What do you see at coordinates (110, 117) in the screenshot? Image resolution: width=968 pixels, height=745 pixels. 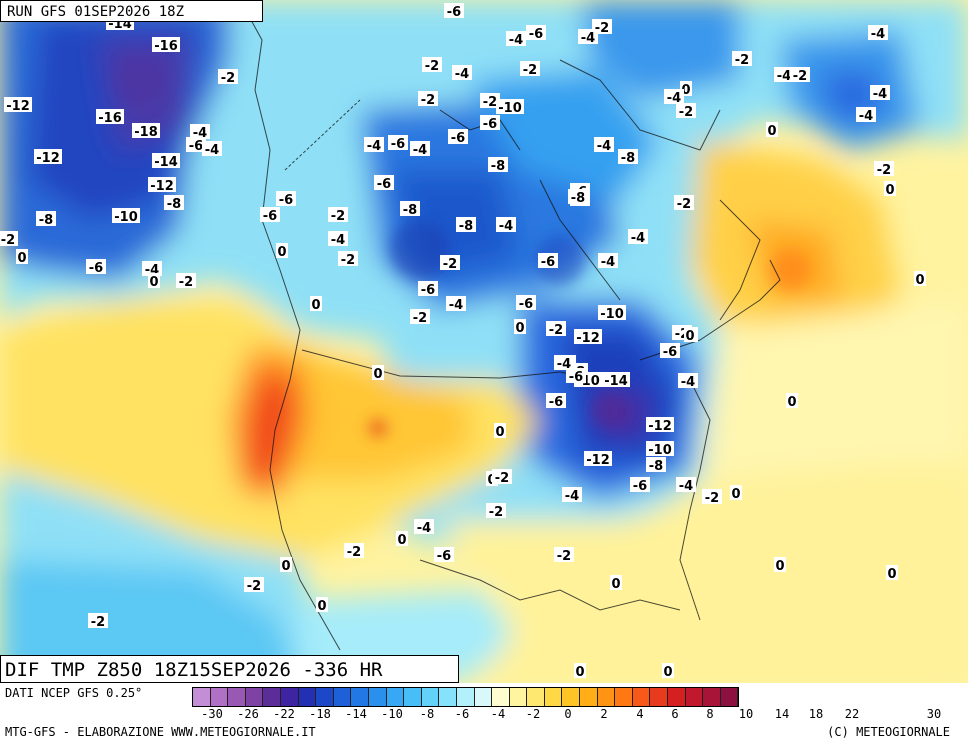 I see `map-value-label: -16` at bounding box center [110, 117].